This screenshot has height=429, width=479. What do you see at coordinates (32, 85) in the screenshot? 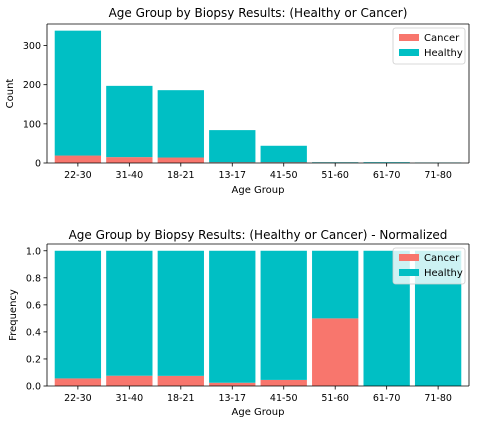
I see `y-tick-label: 200` at bounding box center [32, 85].